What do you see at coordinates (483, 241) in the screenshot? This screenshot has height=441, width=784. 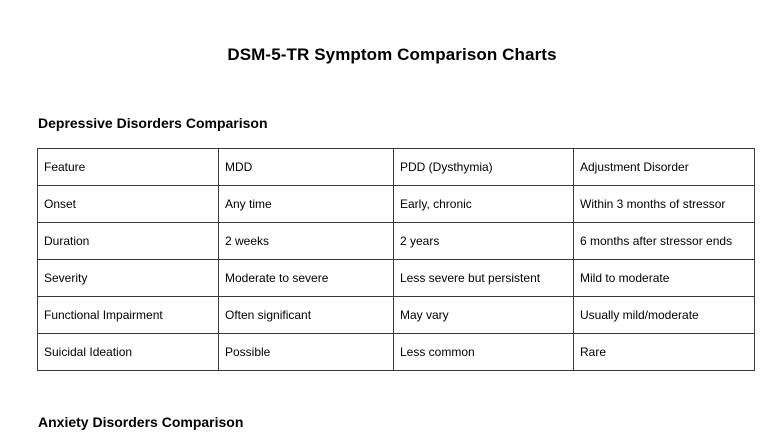 I see `cell-pdd: 2 years` at bounding box center [483, 241].